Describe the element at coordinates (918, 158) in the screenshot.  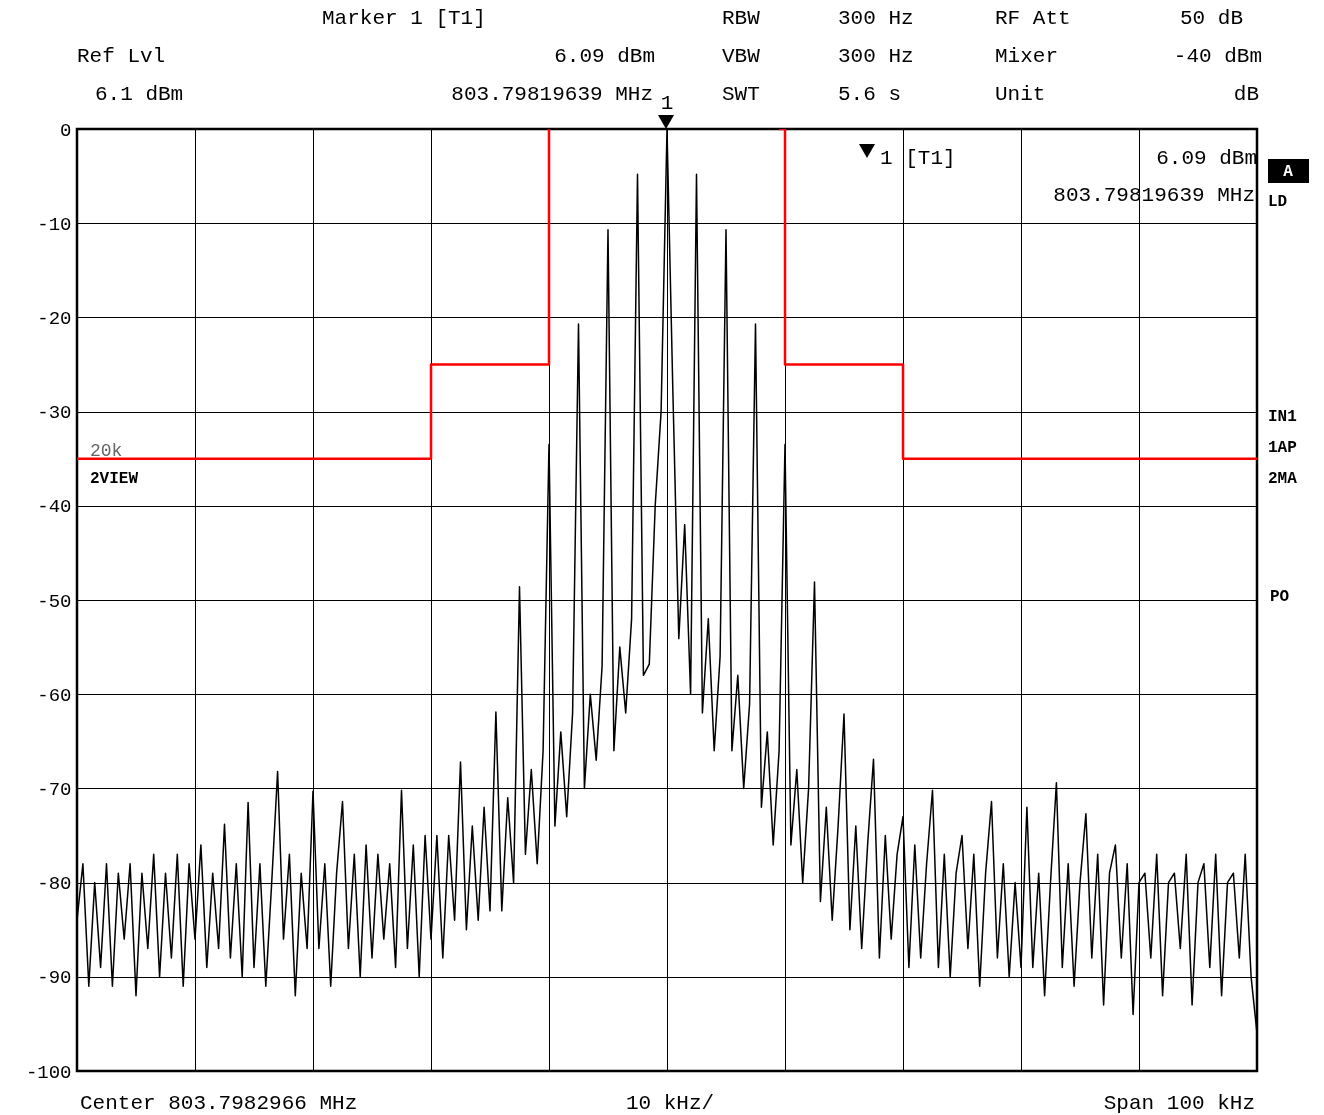
I see `annotation: 1 [T1]` at that location.